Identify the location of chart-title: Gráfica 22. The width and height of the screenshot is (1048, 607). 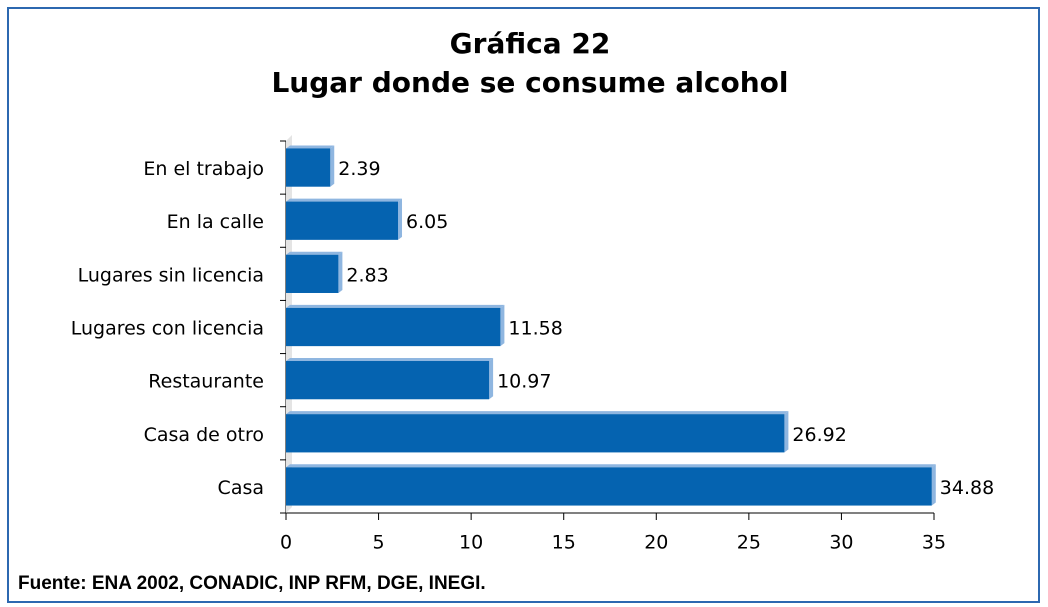
(530, 43).